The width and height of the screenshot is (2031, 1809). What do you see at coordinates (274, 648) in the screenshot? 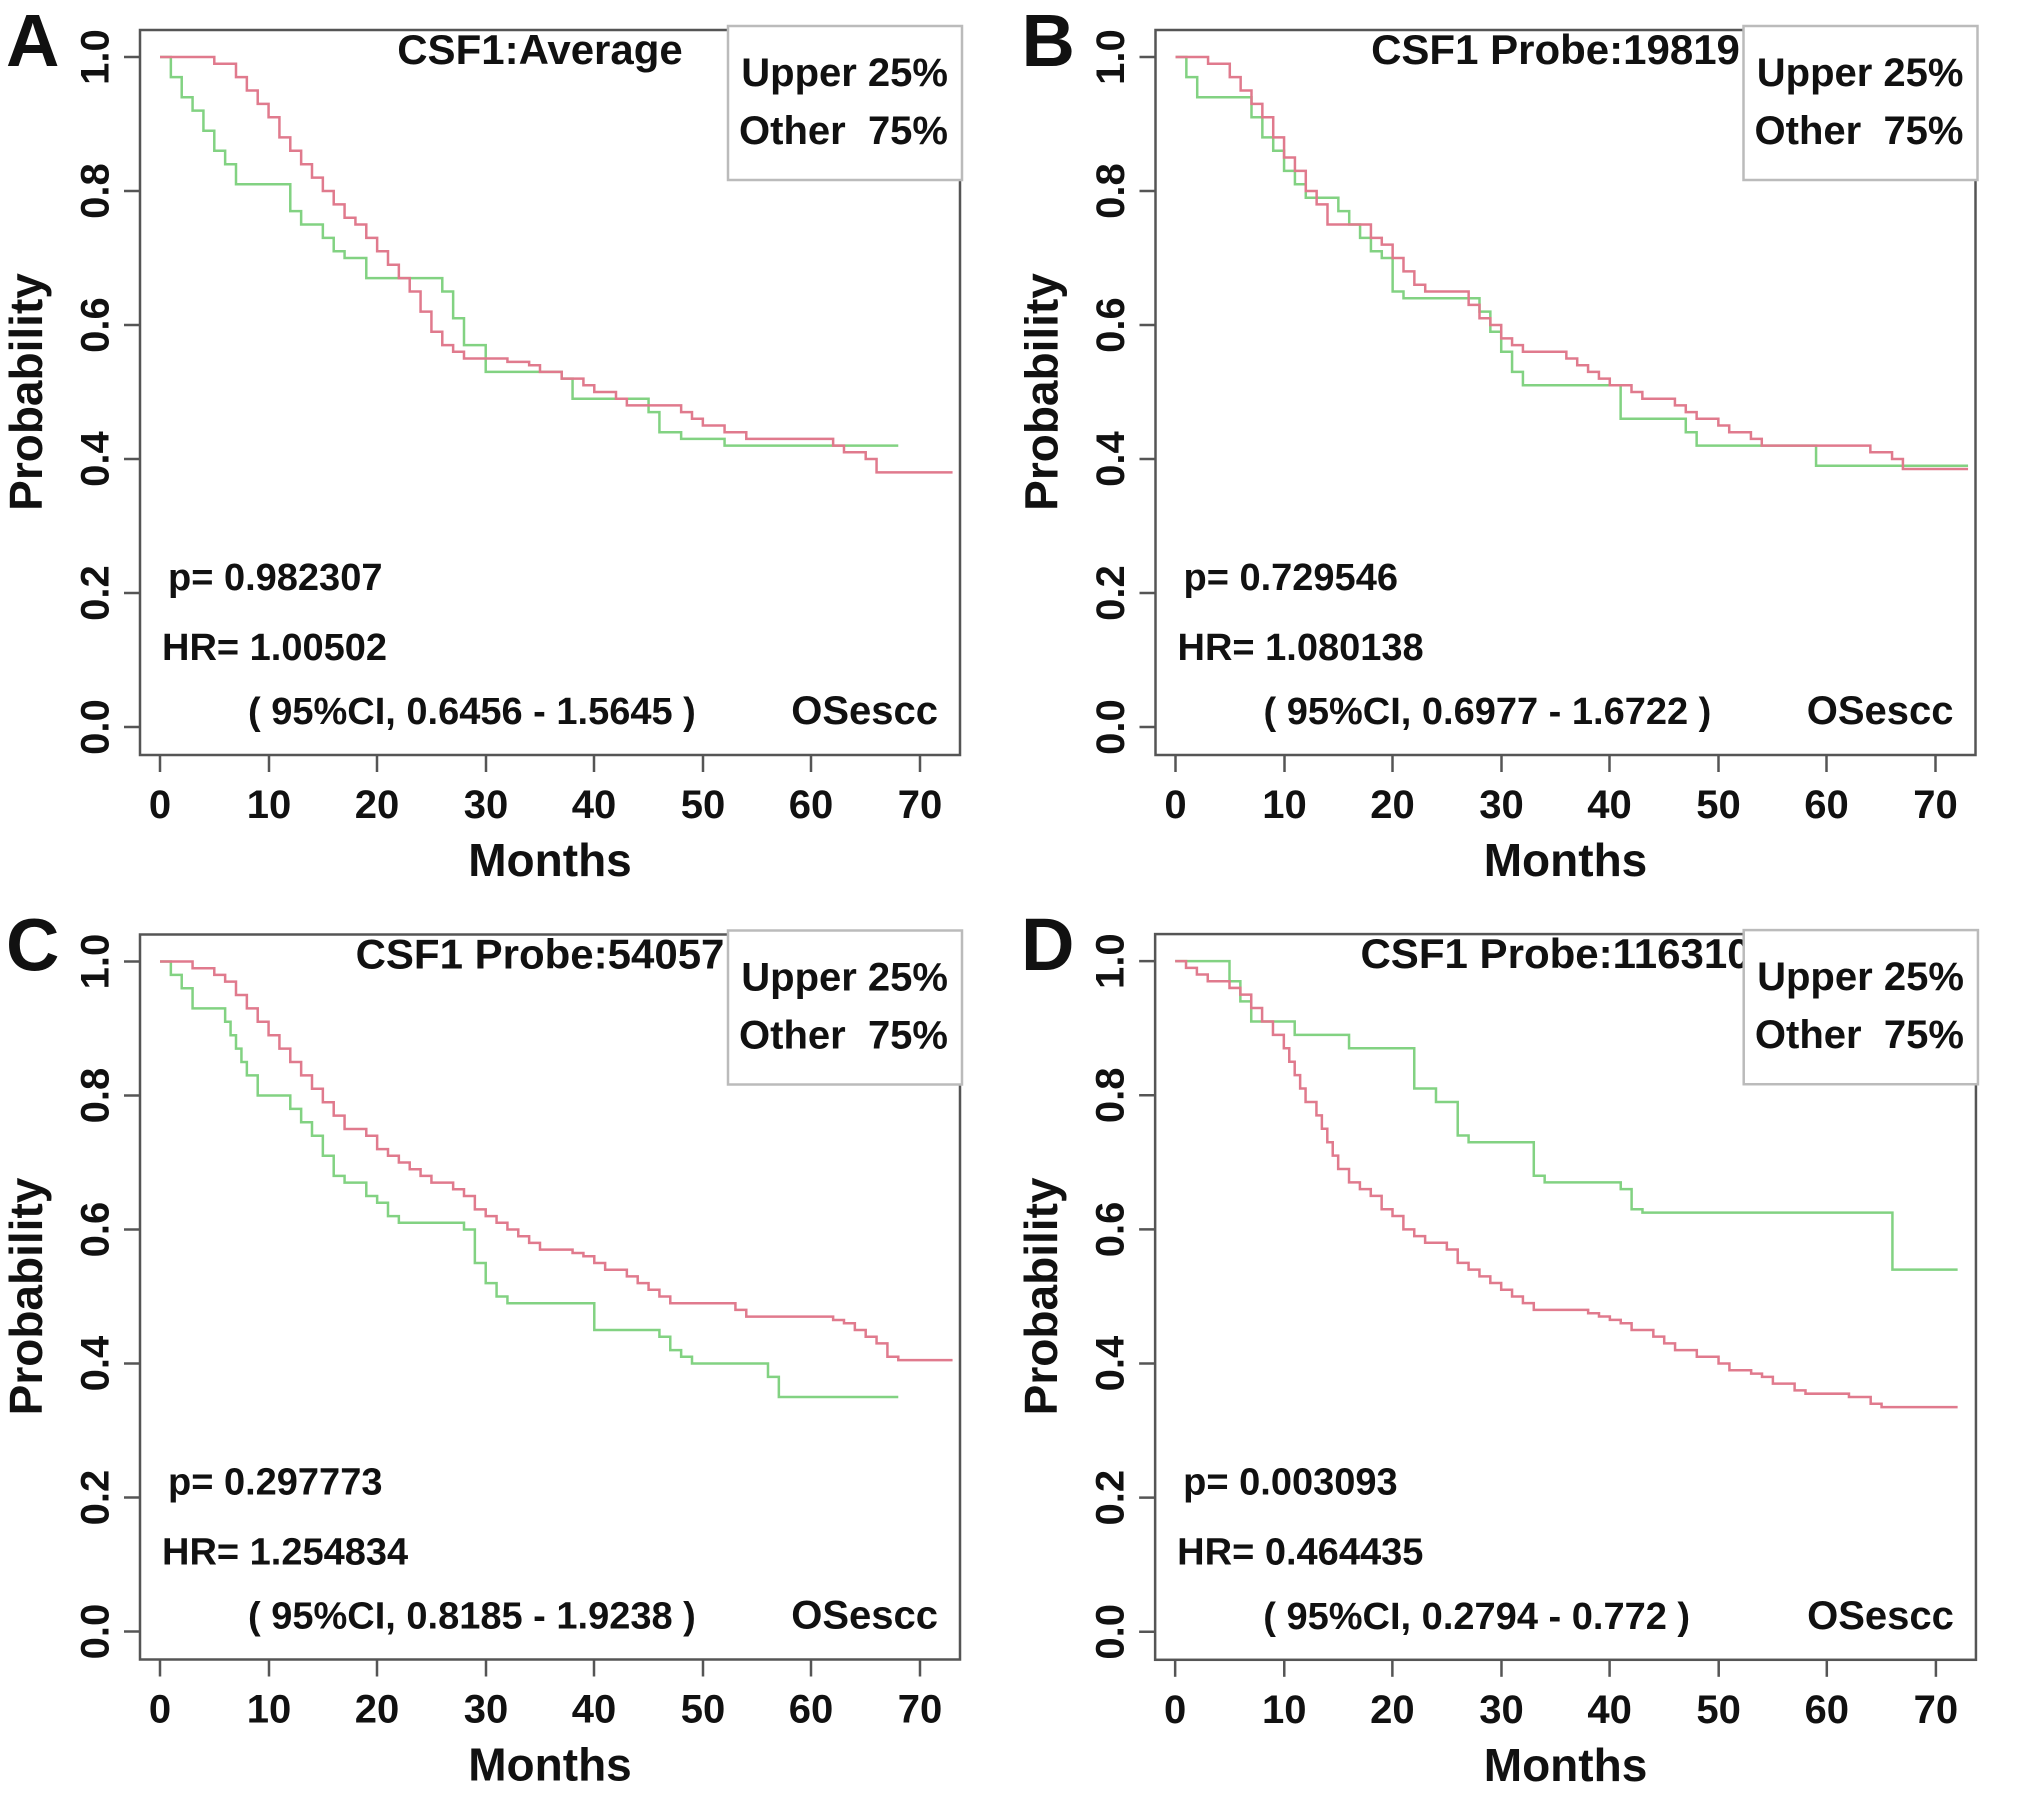
I see `hr-text: HR= 1.00502` at bounding box center [274, 648].